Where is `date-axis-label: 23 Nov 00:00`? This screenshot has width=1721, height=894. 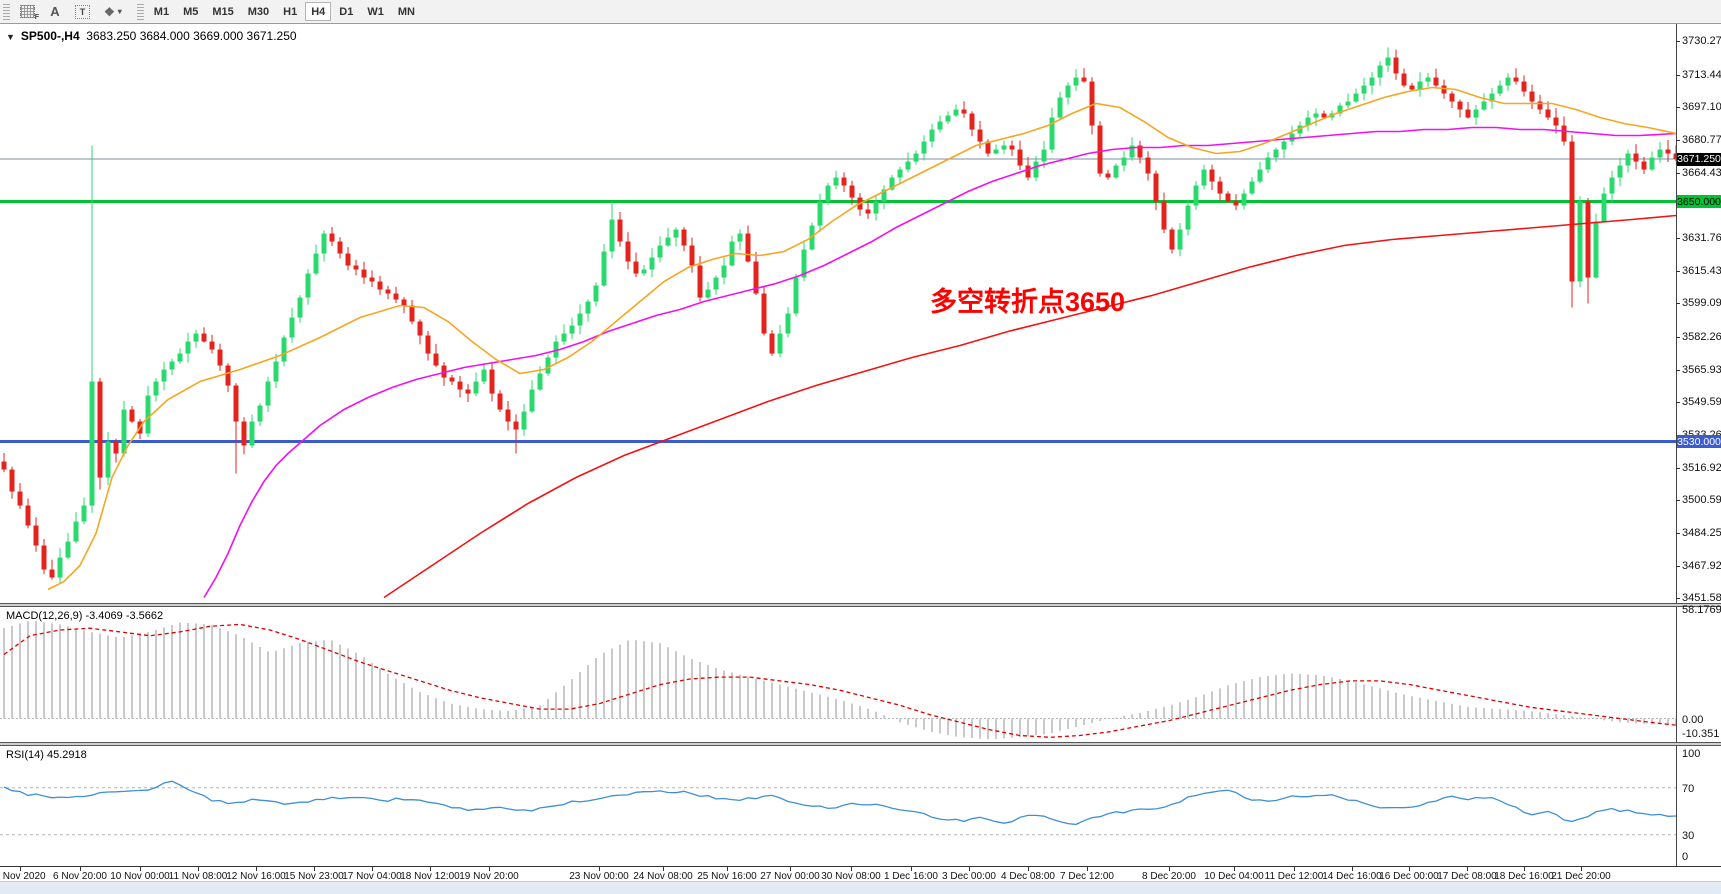 date-axis-label: 23 Nov 00:00 is located at coordinates (599, 876).